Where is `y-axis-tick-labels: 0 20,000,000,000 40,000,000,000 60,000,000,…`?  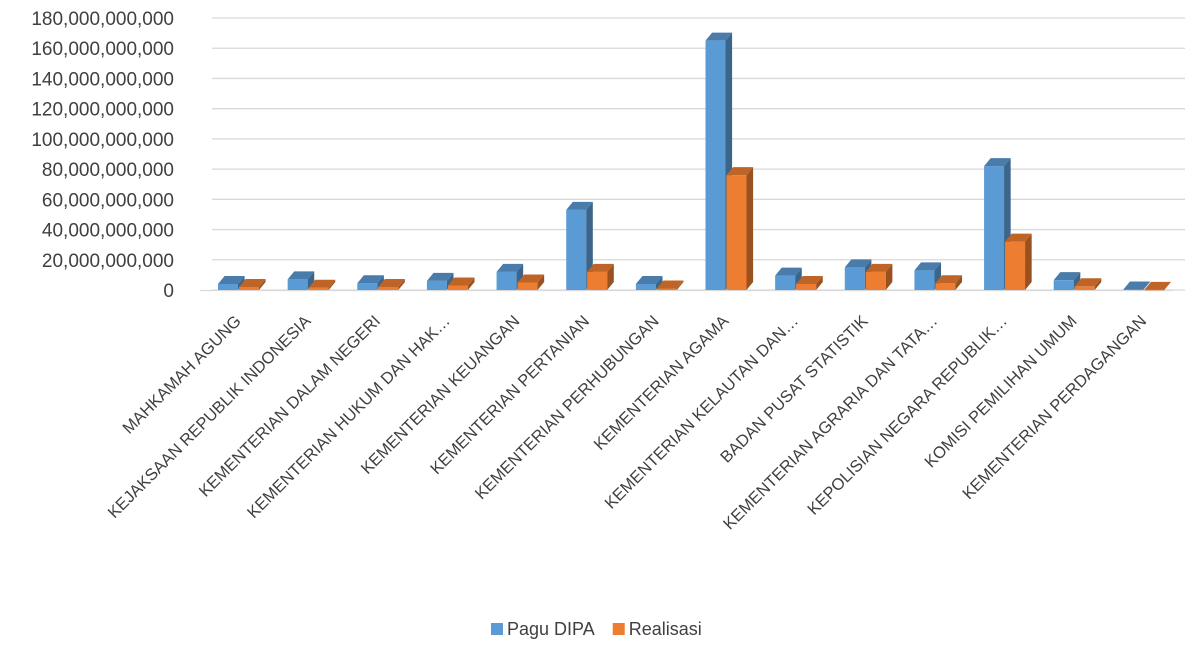 y-axis-tick-labels: 0 20,000,000,000 40,000,000,000 60,000,000,… is located at coordinates (102, 155).